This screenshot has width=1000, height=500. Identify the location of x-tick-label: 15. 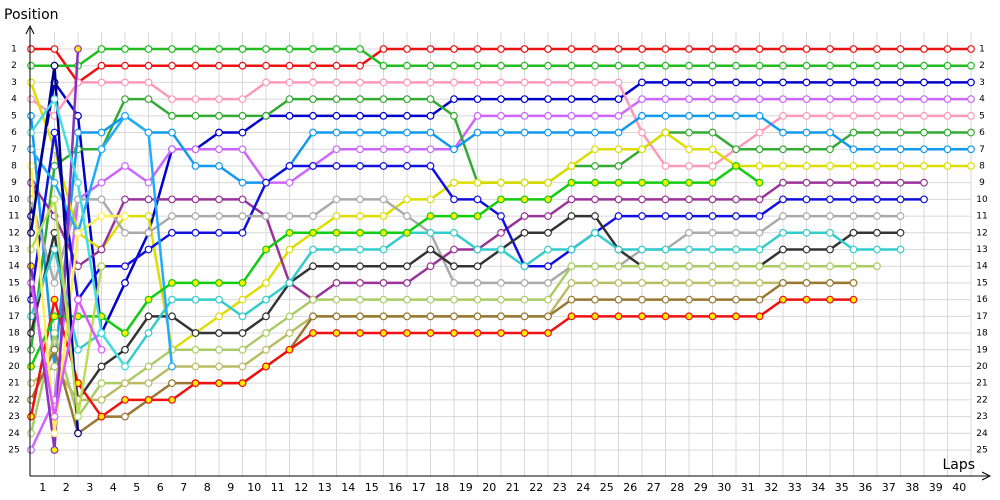
(372, 487).